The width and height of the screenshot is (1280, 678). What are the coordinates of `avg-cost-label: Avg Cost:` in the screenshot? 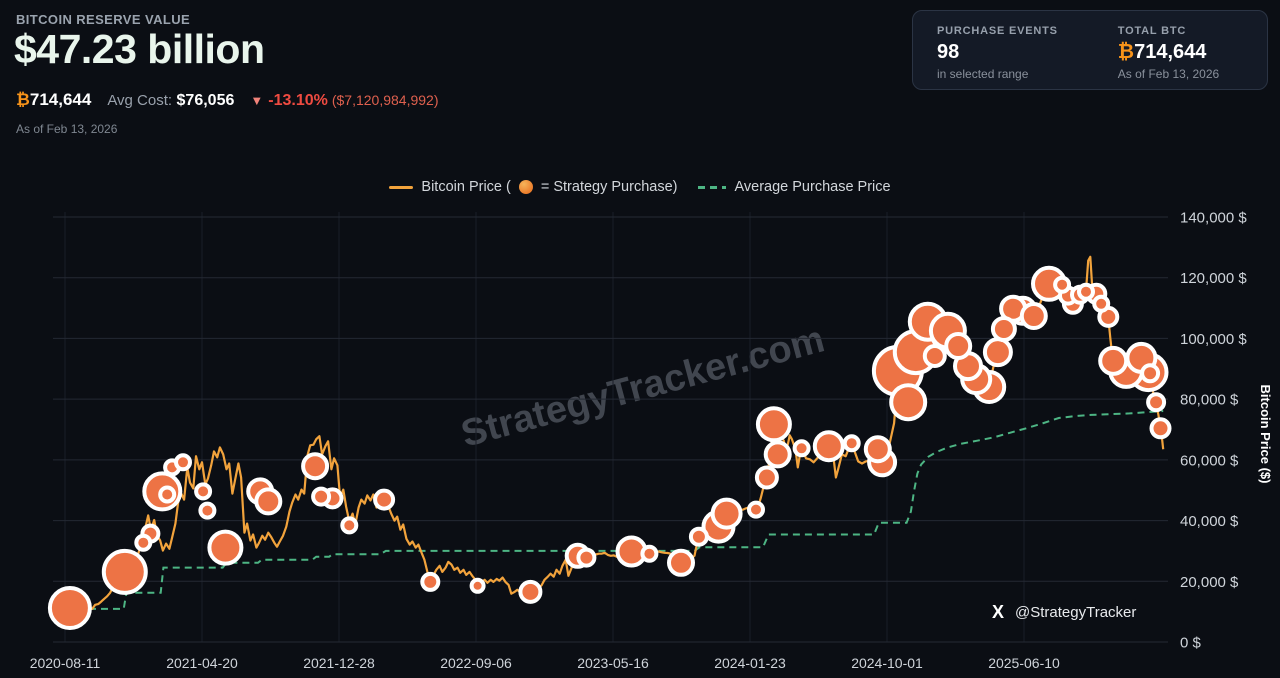 It's located at (140, 100).